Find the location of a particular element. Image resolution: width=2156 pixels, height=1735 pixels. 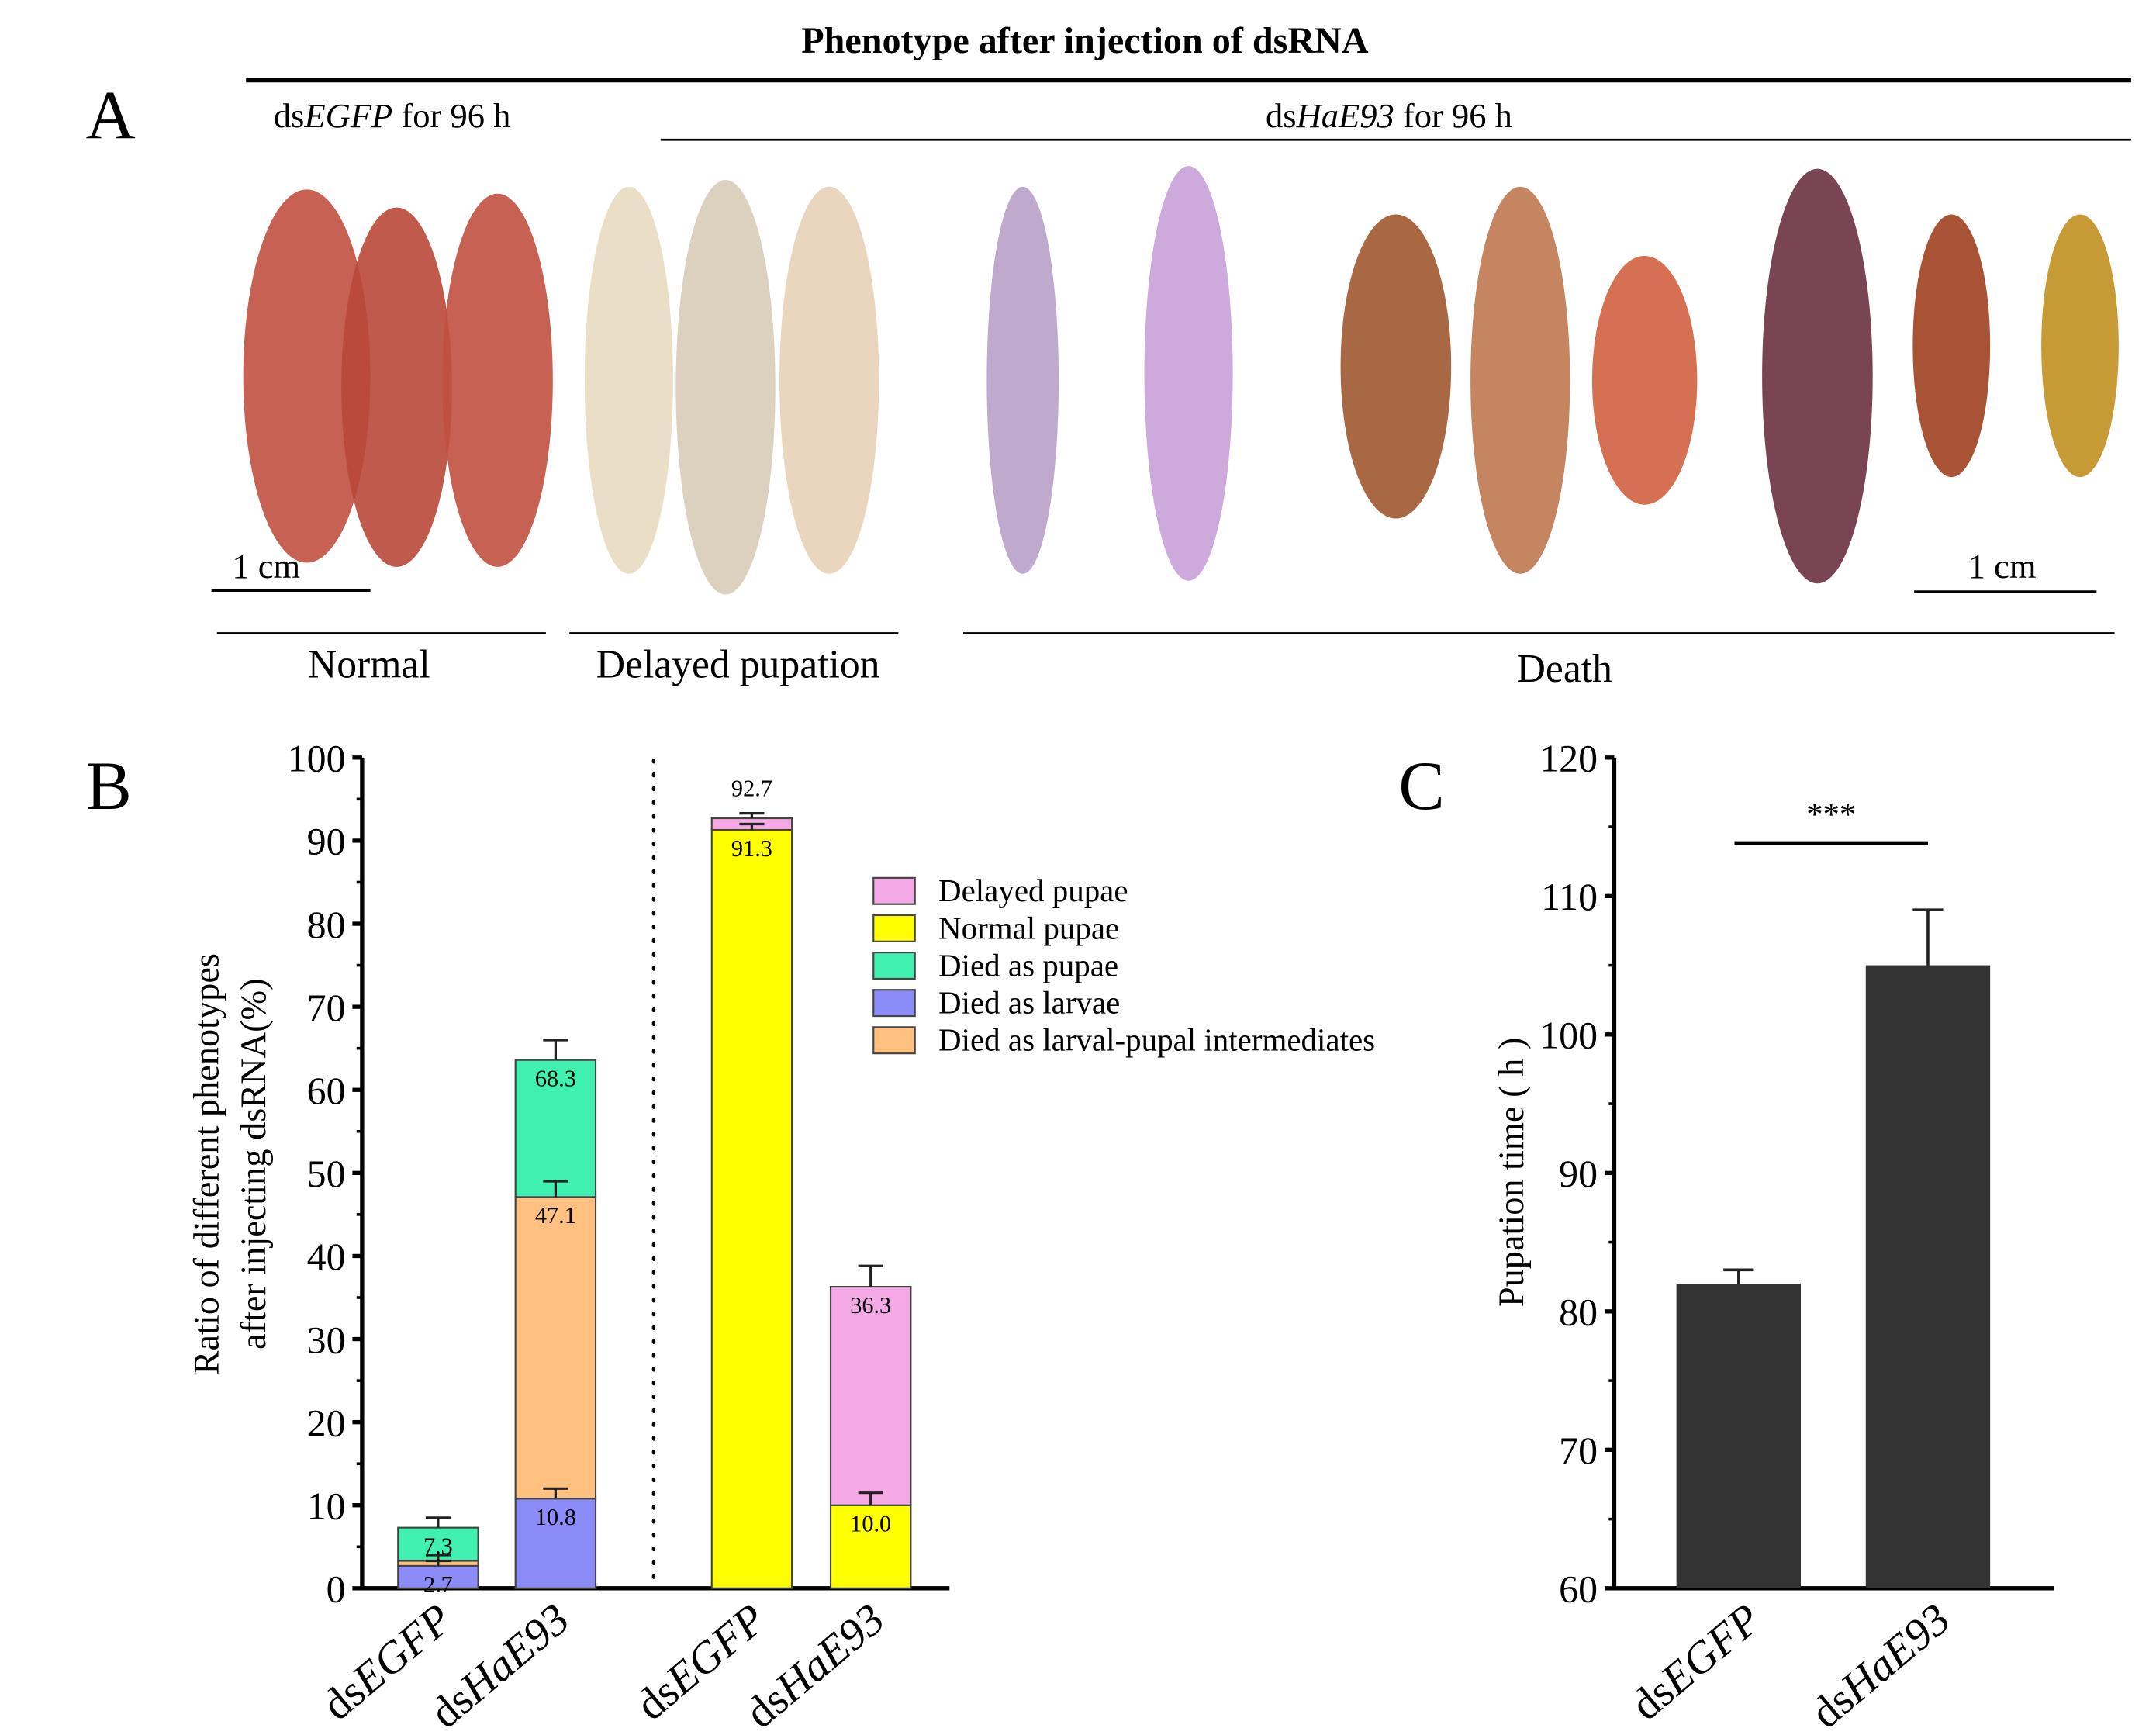

legend-label: Died as larval-pupal intermediates is located at coordinates (1156, 1040).